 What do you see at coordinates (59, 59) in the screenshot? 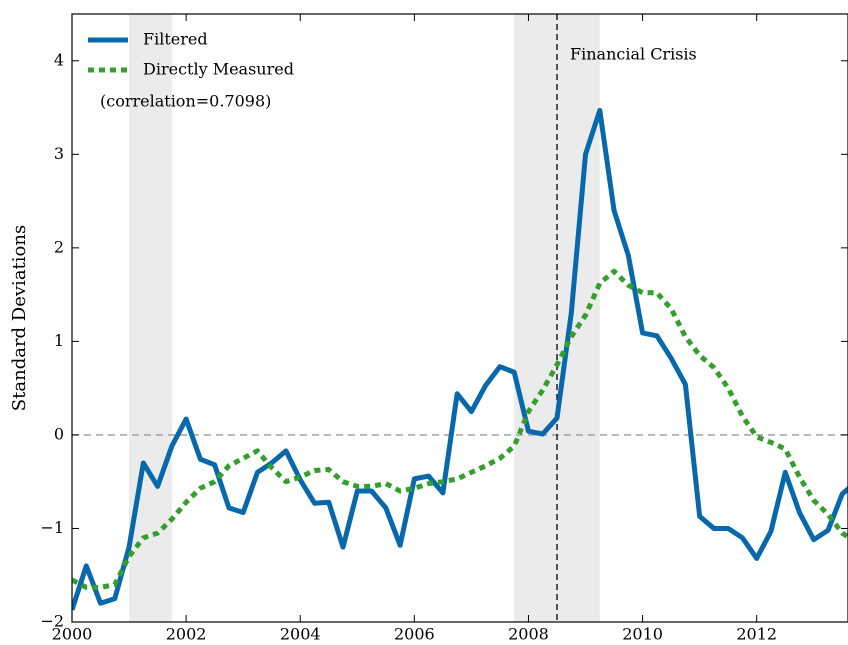
I see `y-tick-label: 4` at bounding box center [59, 59].